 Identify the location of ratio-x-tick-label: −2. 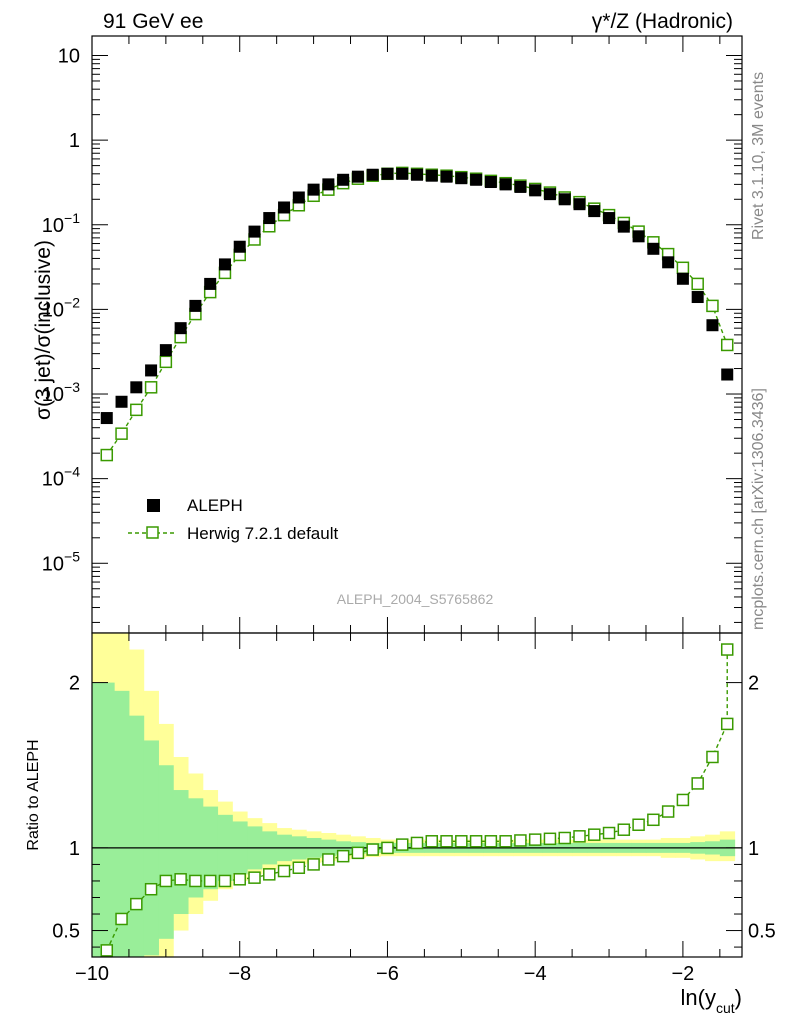
(683, 974).